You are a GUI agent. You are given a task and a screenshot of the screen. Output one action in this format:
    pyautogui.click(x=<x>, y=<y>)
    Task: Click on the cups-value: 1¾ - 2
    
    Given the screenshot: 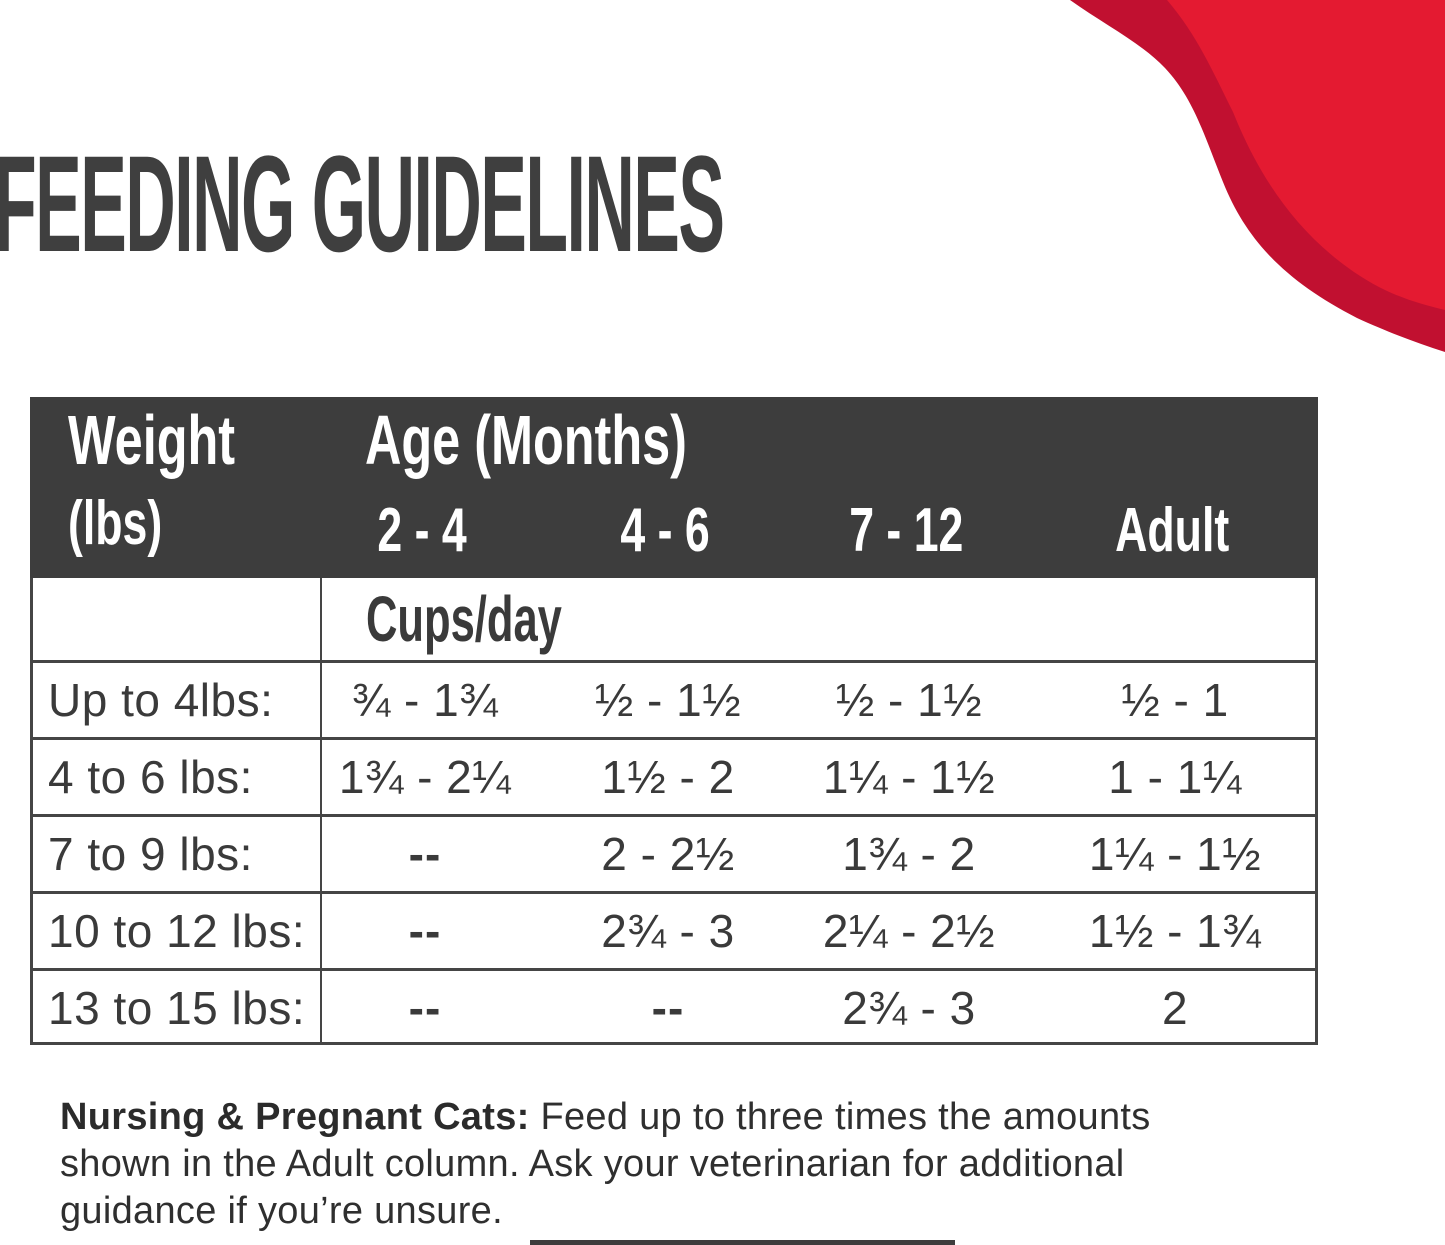 What is the action you would take?
    pyautogui.click(x=909, y=854)
    